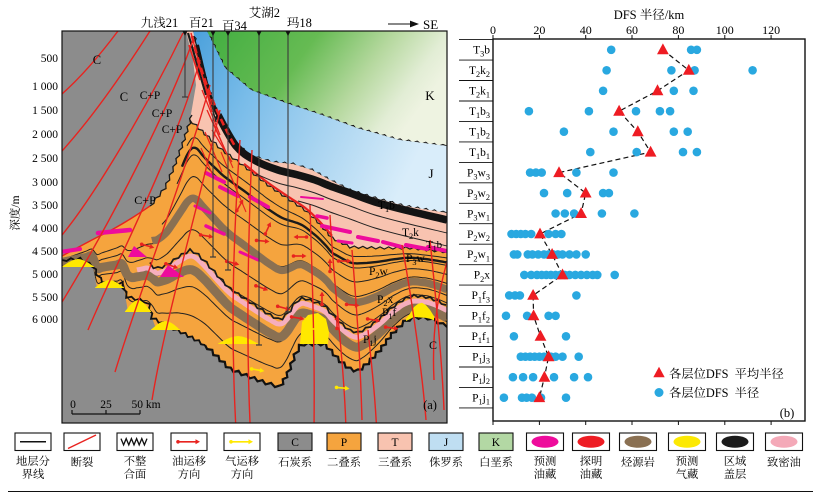  I want to click on svg-text: 5 000, so click(45, 275).